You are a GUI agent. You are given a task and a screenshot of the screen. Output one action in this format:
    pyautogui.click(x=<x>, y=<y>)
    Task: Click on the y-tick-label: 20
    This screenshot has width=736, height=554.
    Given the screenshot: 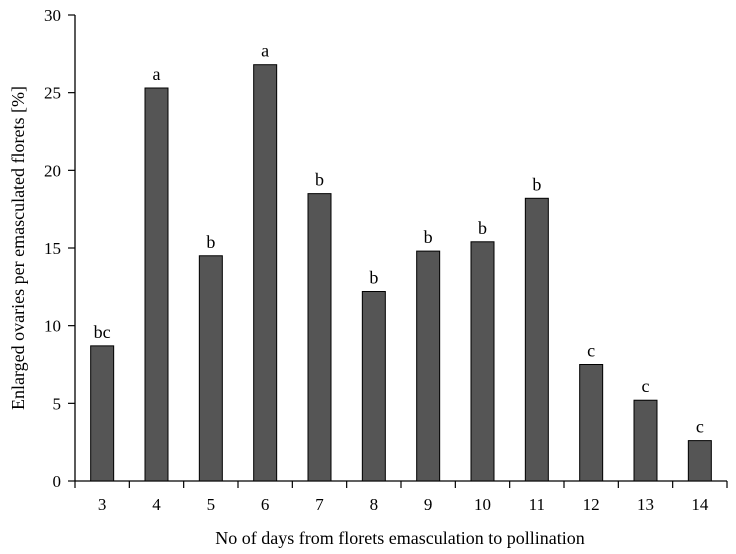 What is the action you would take?
    pyautogui.click(x=52, y=170)
    